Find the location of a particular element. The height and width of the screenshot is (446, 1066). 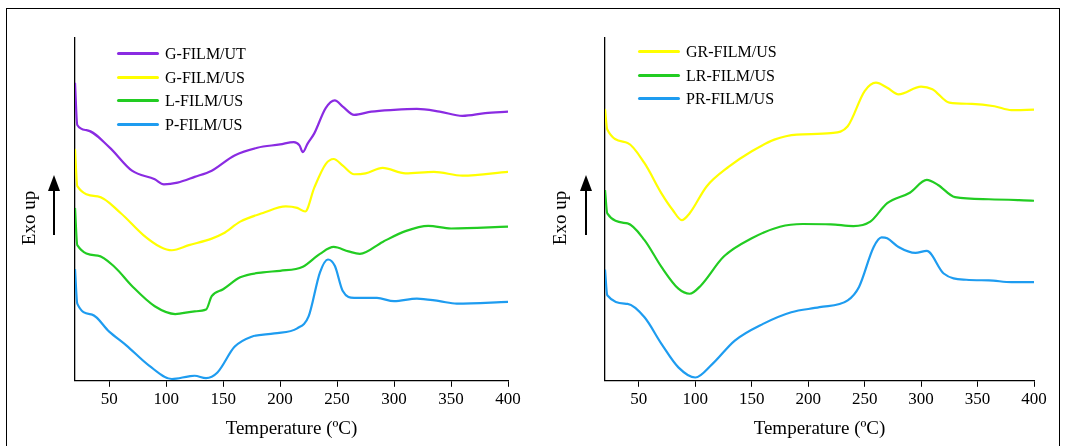

legend-label: GR-FILM/US is located at coordinates (731, 52).